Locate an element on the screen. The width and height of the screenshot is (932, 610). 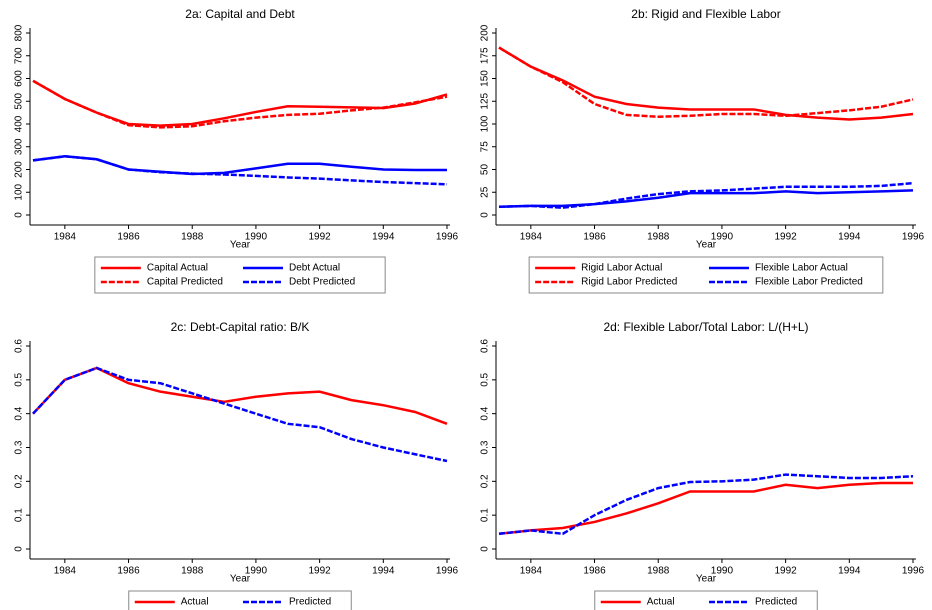
legend-item: Debt Actual is located at coordinates (291, 268).